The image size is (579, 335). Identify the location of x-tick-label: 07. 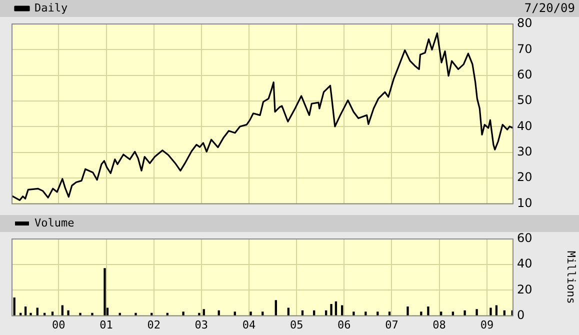
(391, 325).